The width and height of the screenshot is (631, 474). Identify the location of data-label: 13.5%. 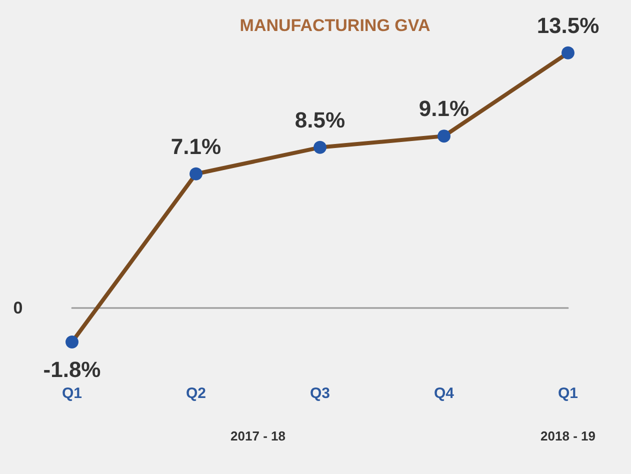
(568, 25).